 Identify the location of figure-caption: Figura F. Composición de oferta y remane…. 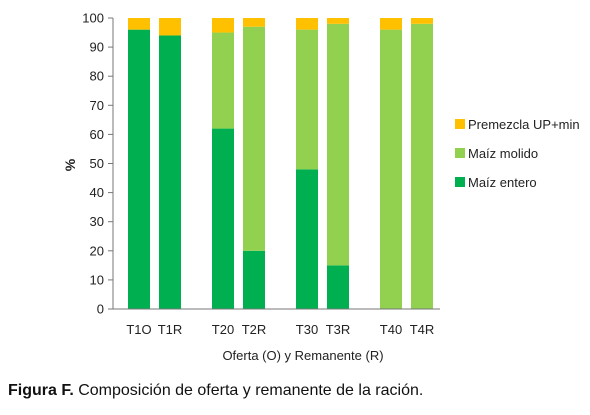
(215, 391).